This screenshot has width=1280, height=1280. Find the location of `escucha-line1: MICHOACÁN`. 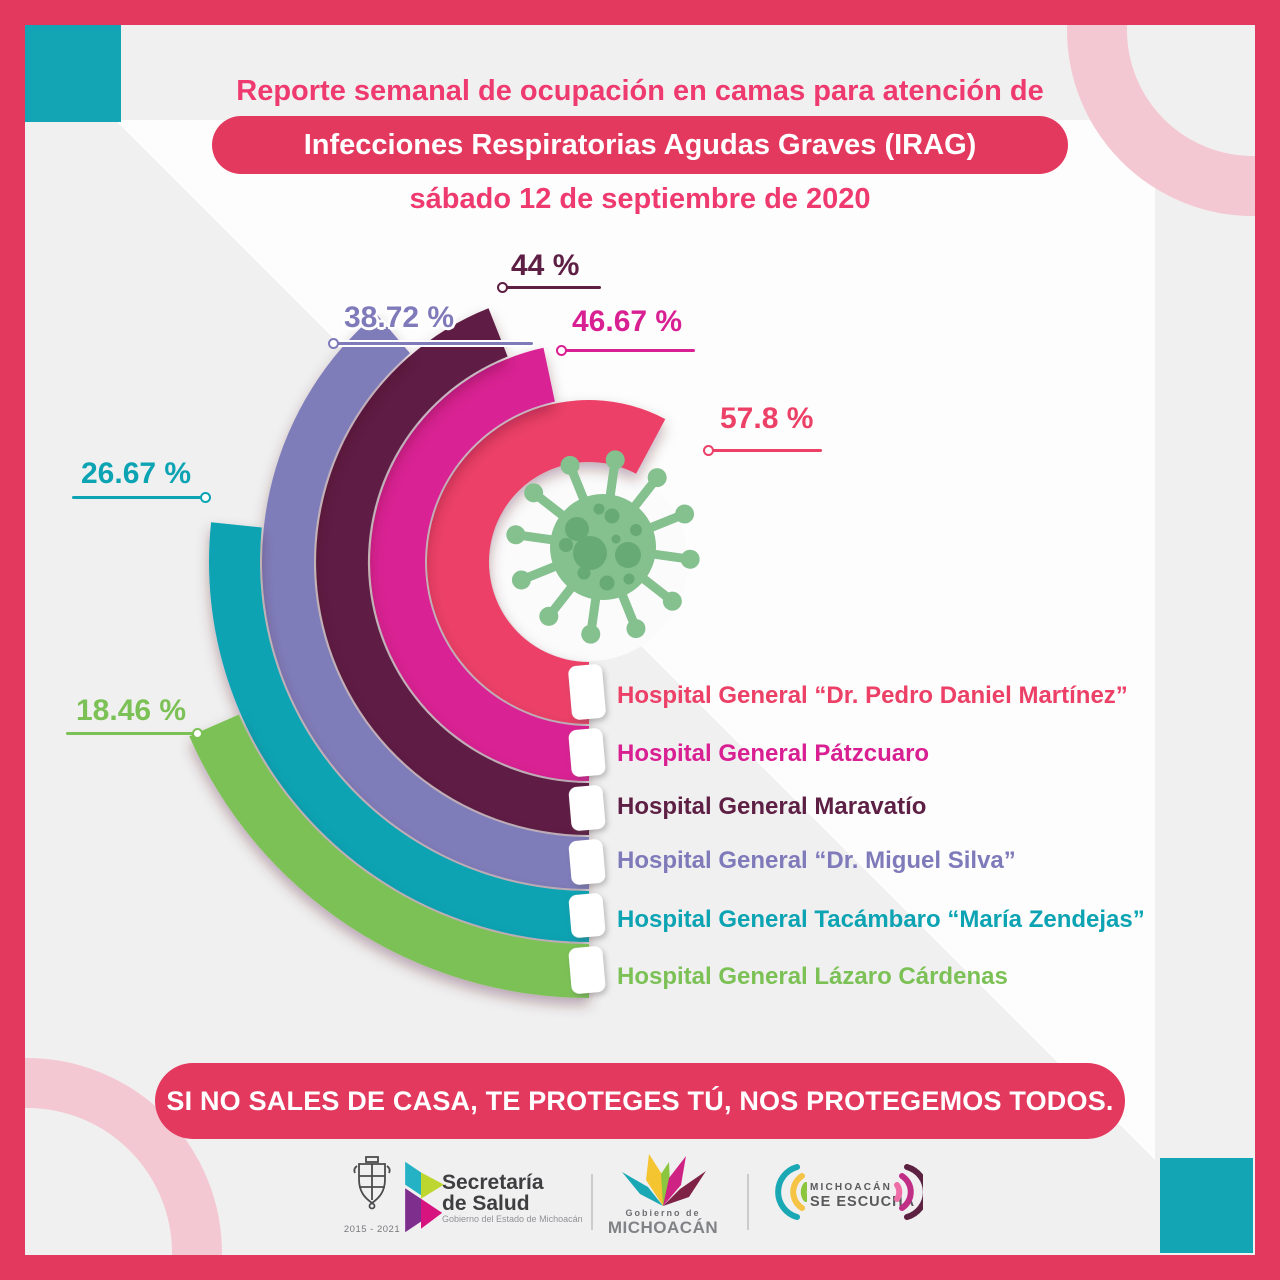

escucha-line1: MICHOACÁN is located at coordinates (851, 1187).